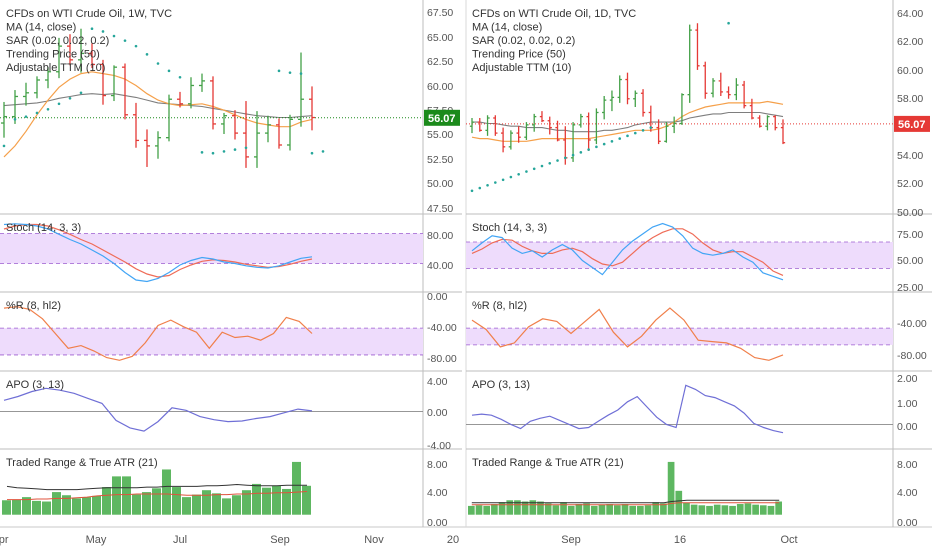 The height and width of the screenshot is (555, 932). Describe the element at coordinates (158, 409) in the screenshot. I see `apo-line` at that location.